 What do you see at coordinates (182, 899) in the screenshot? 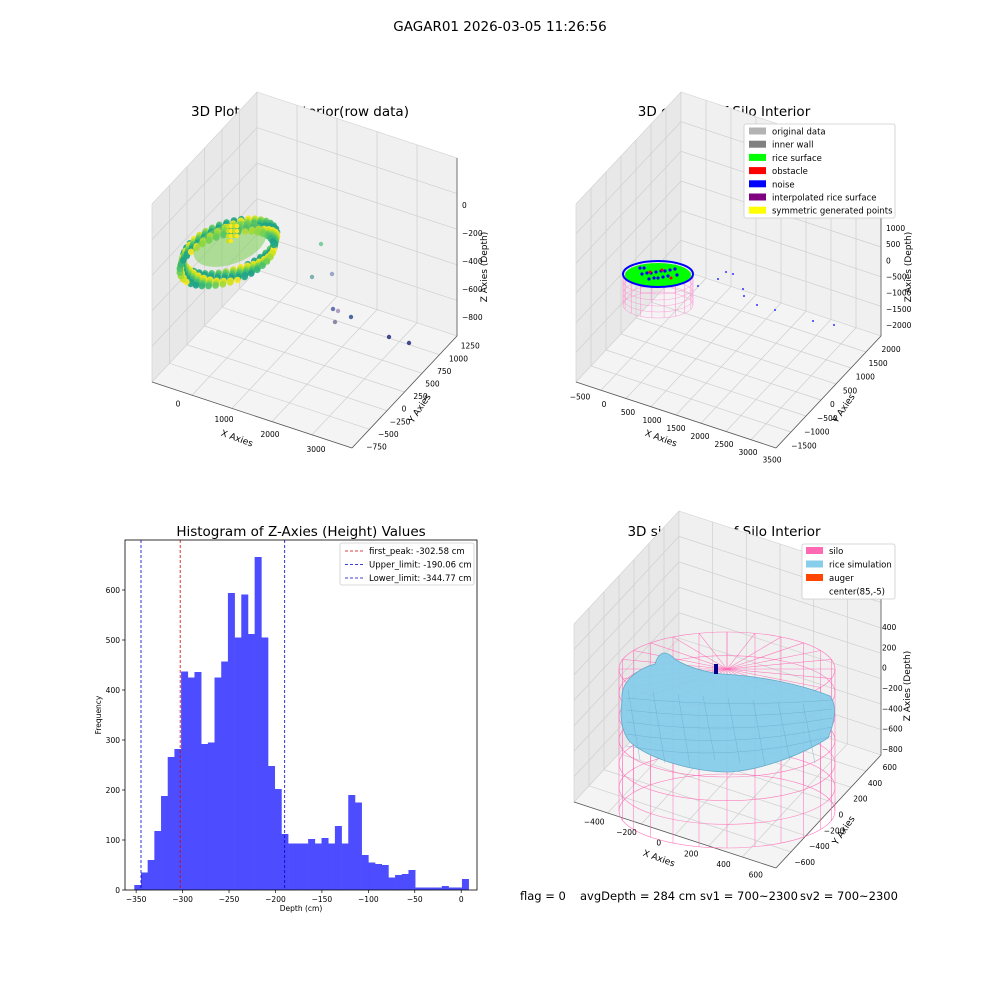
I see `x-tick-label: −300` at bounding box center [182, 899].